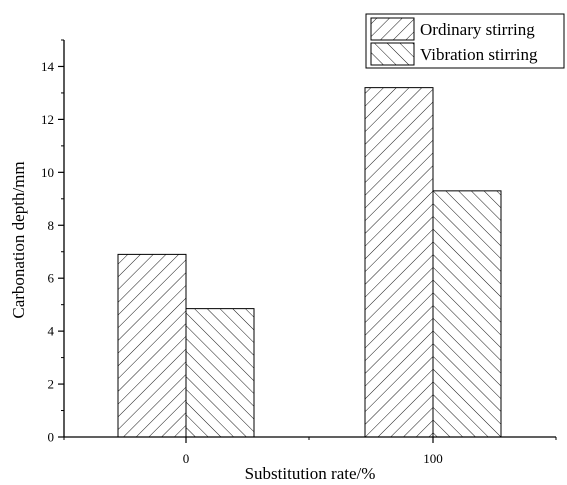 Image resolution: width=567 pixels, height=485 pixels. What do you see at coordinates (51, 384) in the screenshot?
I see `y-tick-label: 2` at bounding box center [51, 384].